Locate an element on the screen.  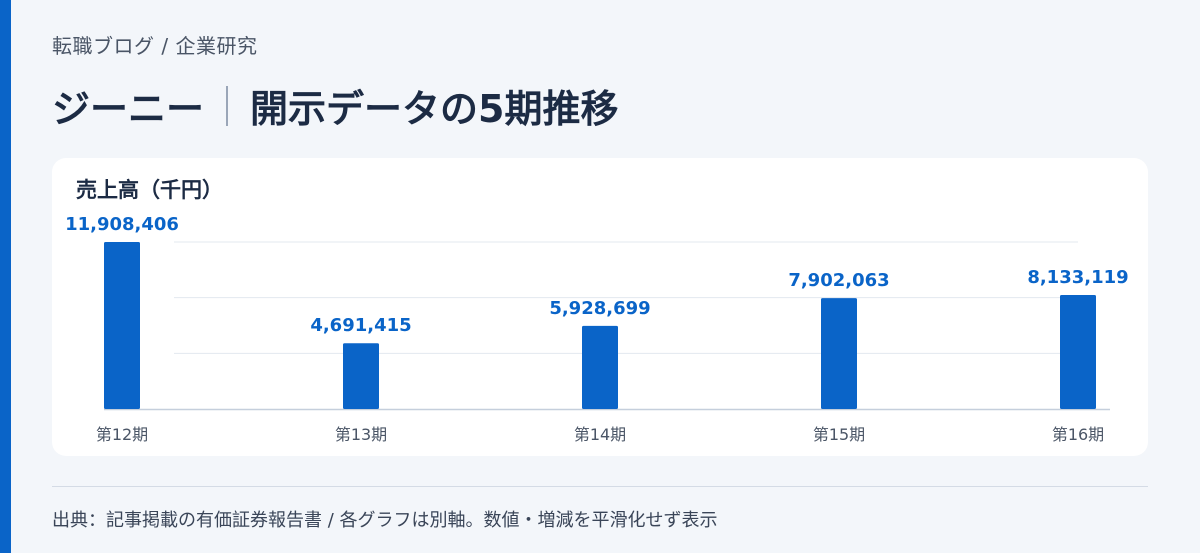
accent-bar is located at coordinates (5, 276).